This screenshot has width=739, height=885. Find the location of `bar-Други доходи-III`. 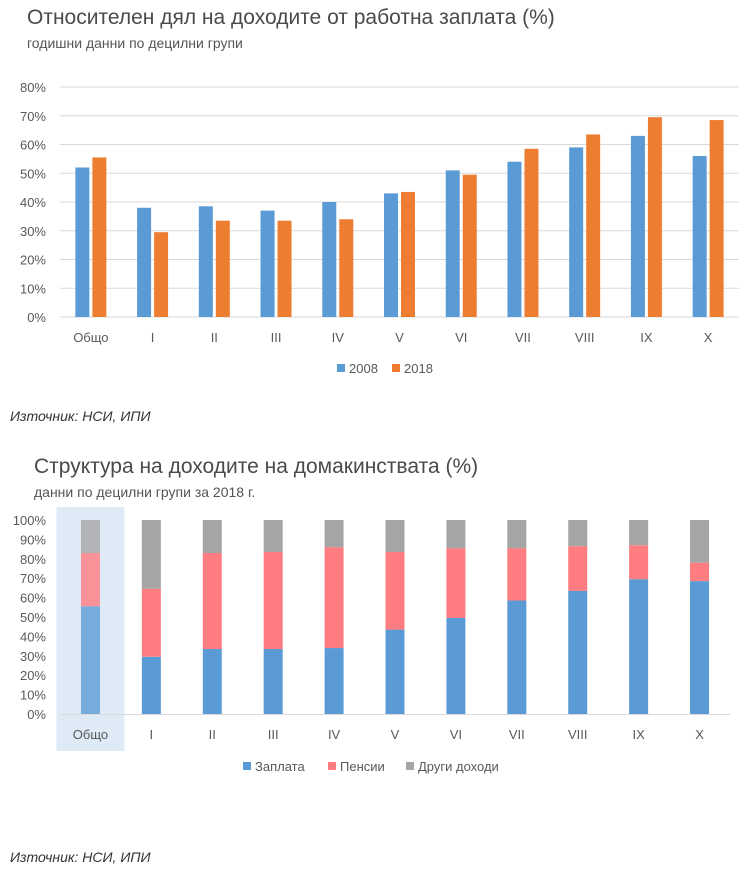

bar-Други доходи-III is located at coordinates (273, 536).